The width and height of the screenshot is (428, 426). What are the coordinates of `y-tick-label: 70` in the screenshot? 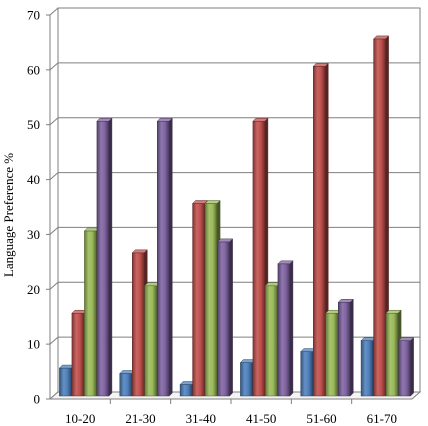 It's located at (33, 15).